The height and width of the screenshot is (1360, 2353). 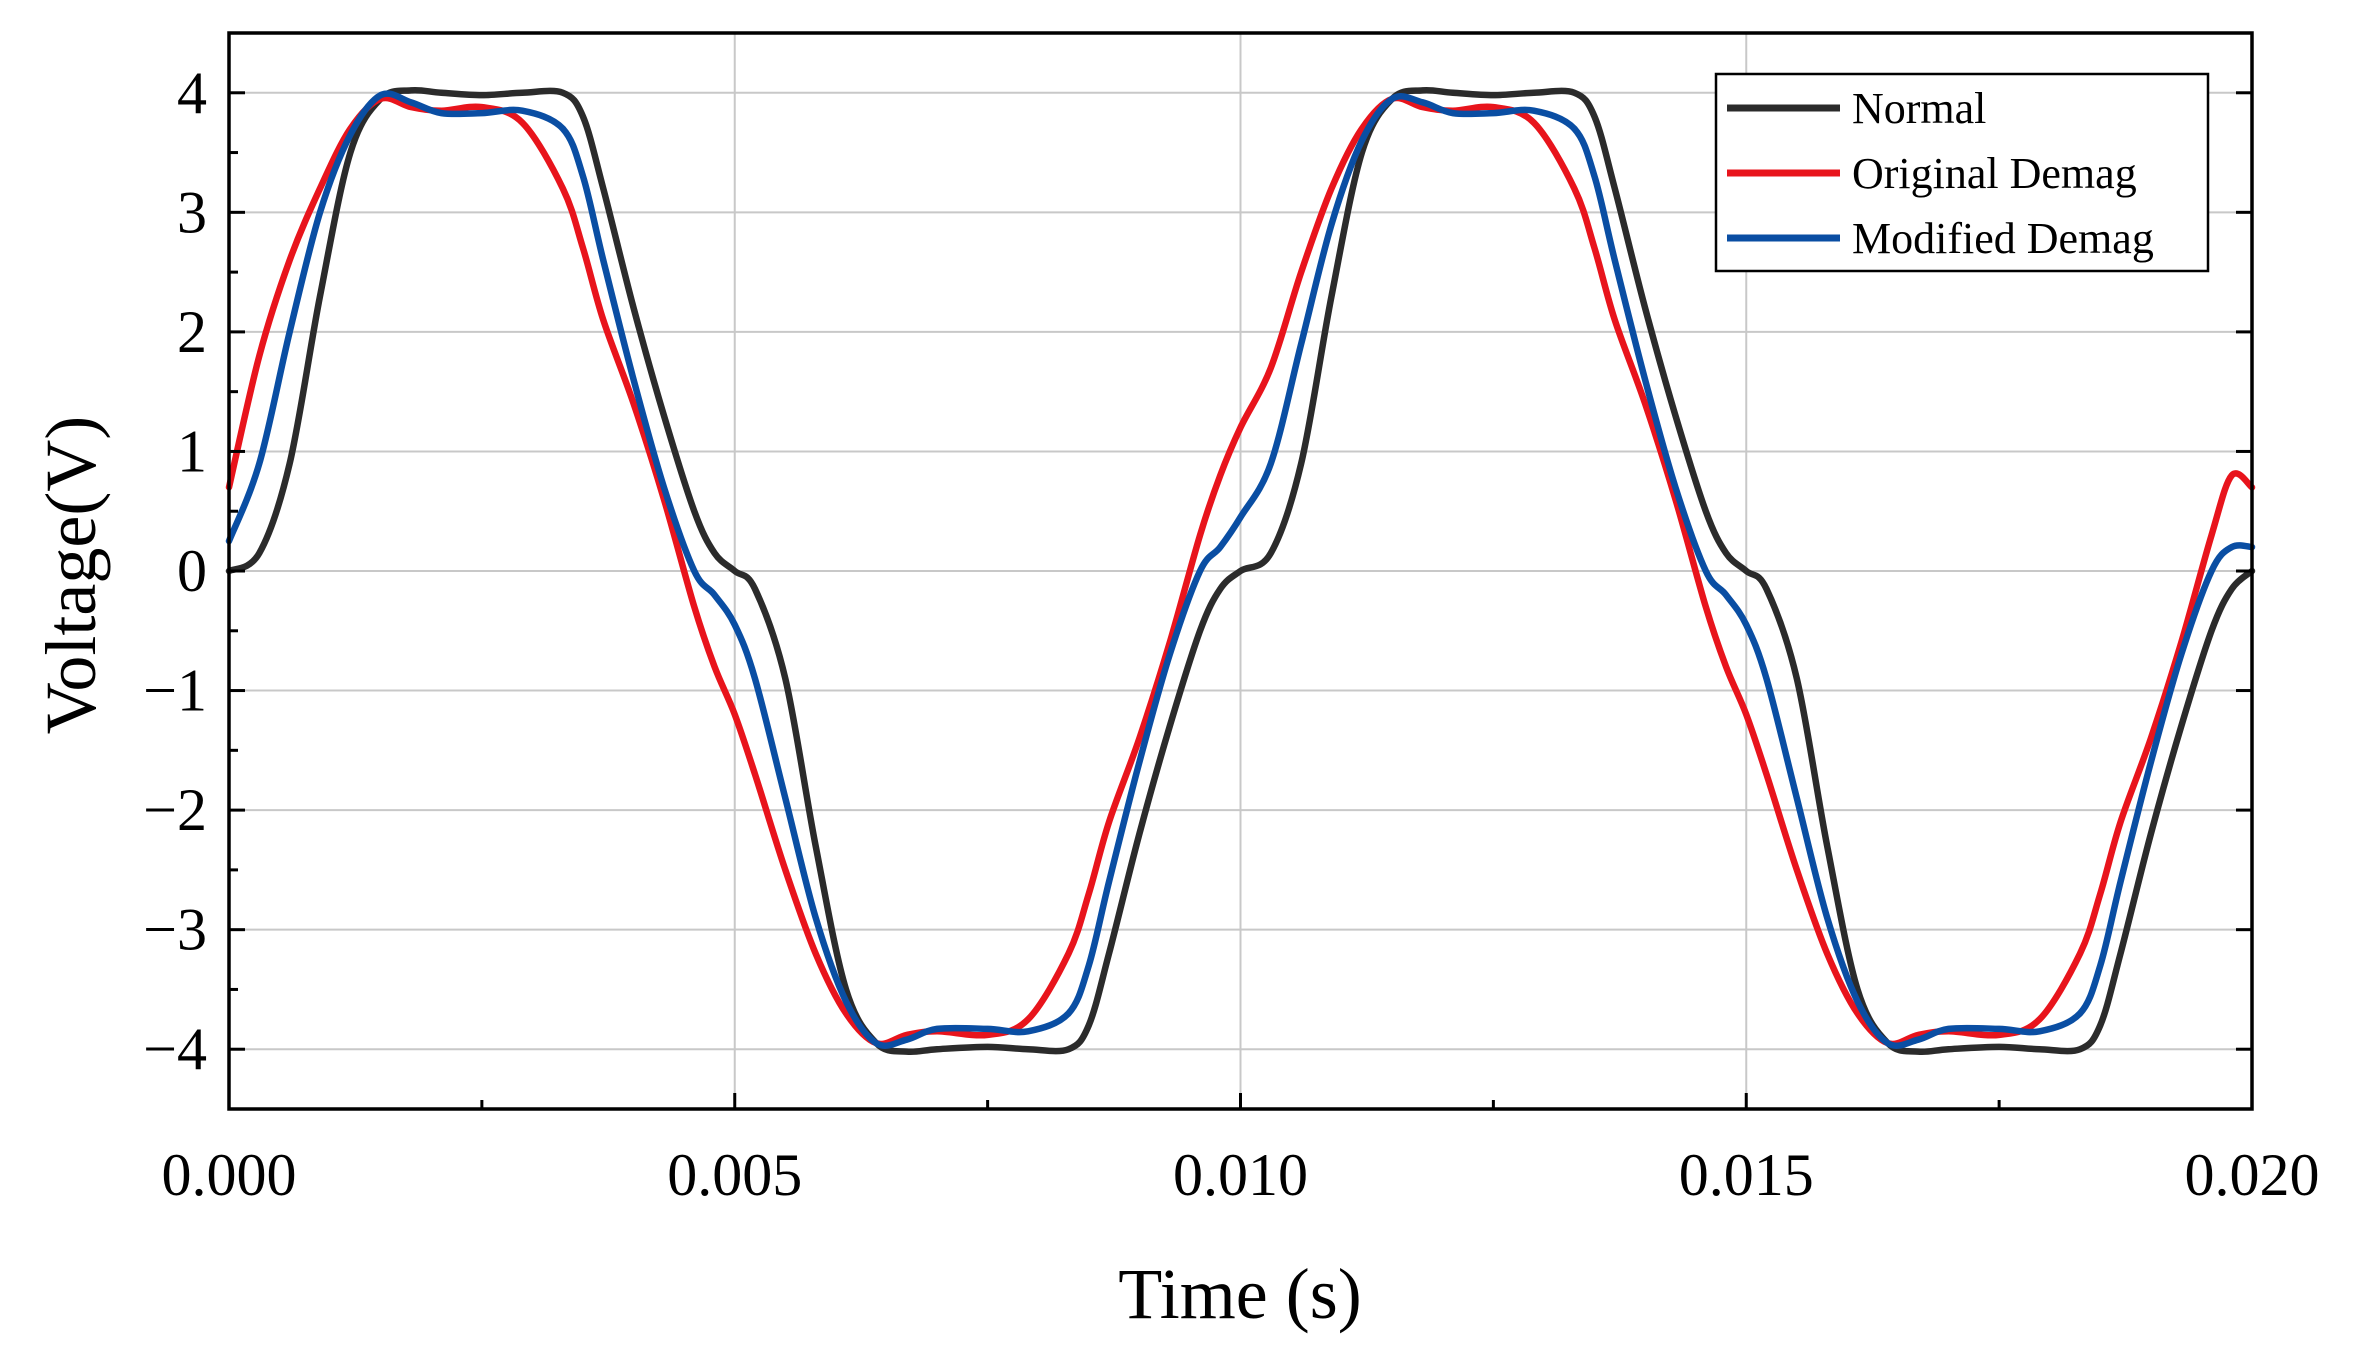 What do you see at coordinates (192, 212) in the screenshot?
I see `y-tick-label: 3` at bounding box center [192, 212].